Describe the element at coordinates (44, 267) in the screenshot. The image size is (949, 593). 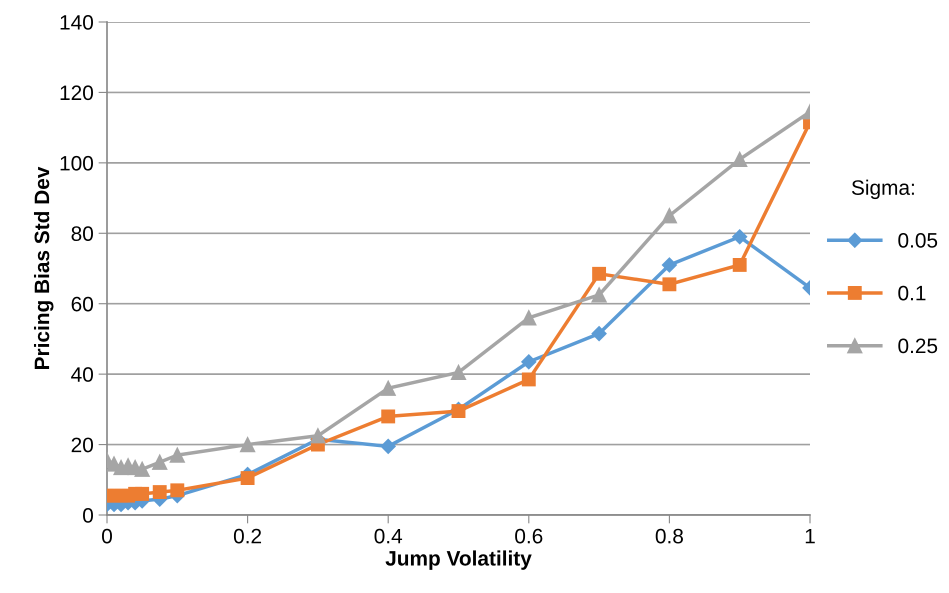
I see `y-axis-title: Pricing Bias Std Dev` at that location.